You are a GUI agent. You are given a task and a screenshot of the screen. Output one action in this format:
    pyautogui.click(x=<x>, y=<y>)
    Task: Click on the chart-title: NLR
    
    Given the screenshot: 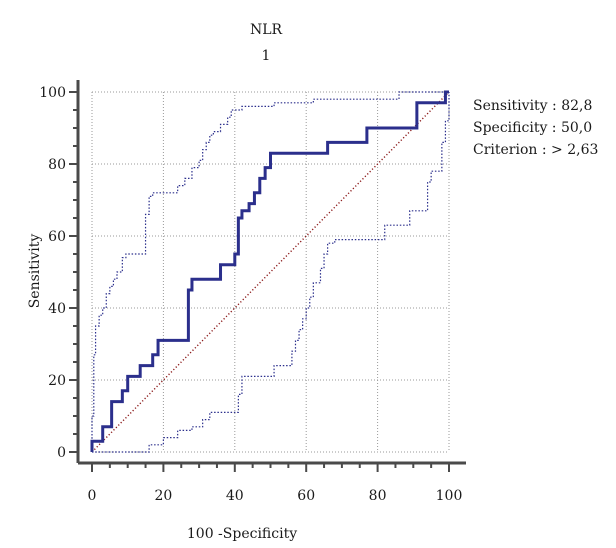 What is the action you would take?
    pyautogui.click(x=266, y=30)
    